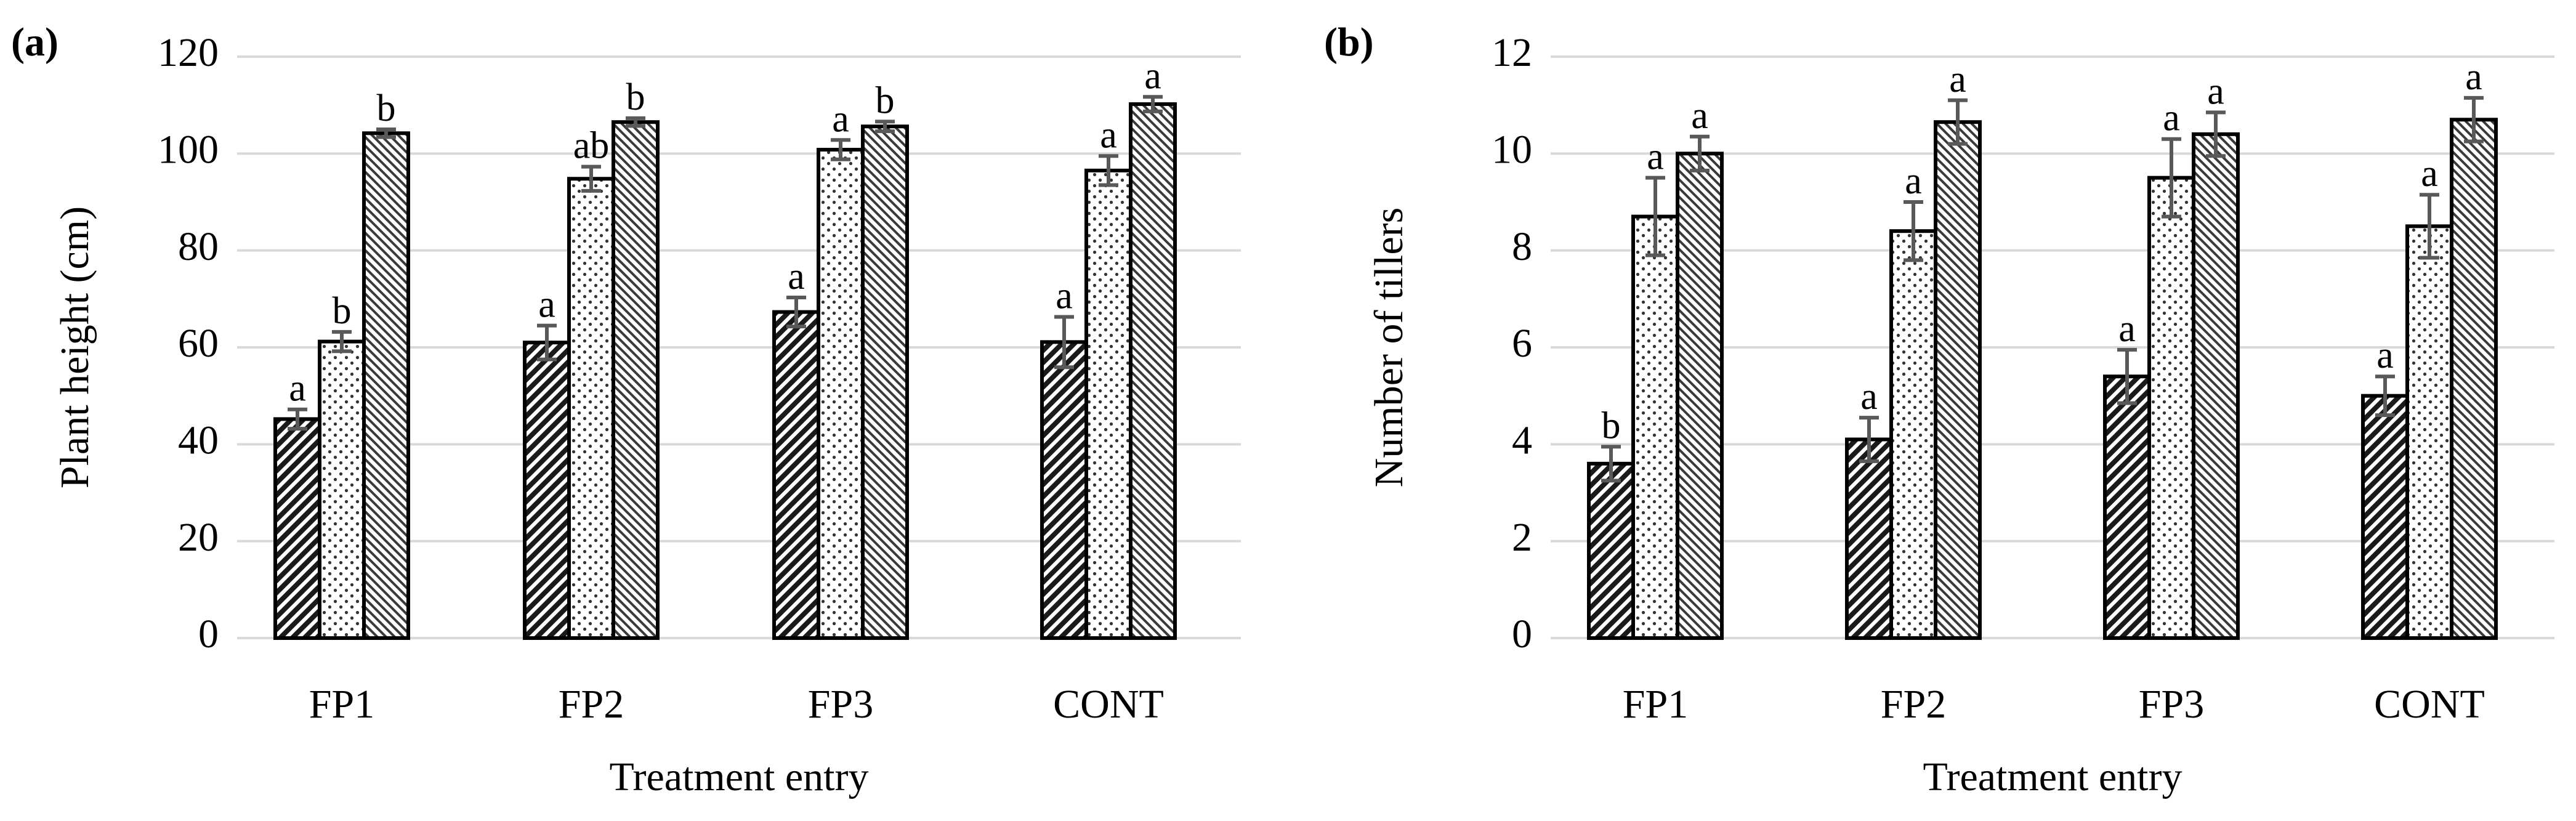 The height and width of the screenshot is (821, 2576). What do you see at coordinates (2052, 776) in the screenshot?
I see `panel-b-xlabel: Treatment entry` at bounding box center [2052, 776].